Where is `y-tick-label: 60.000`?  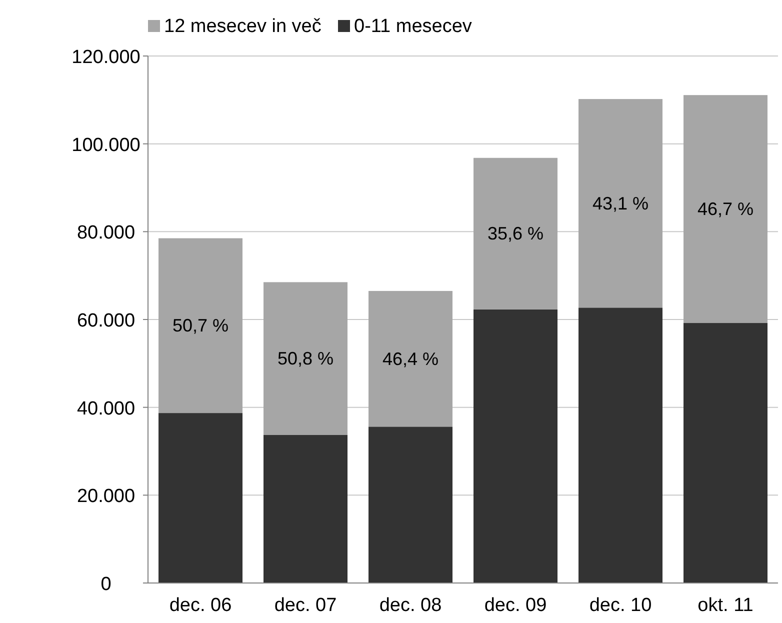 y-tick-label: 60.000 is located at coordinates (106, 321).